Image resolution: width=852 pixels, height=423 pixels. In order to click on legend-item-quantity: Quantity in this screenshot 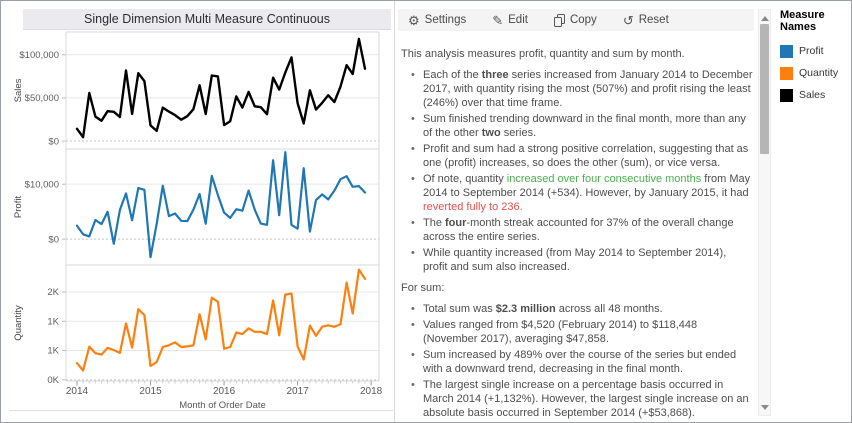, I will do `click(815, 73)`.